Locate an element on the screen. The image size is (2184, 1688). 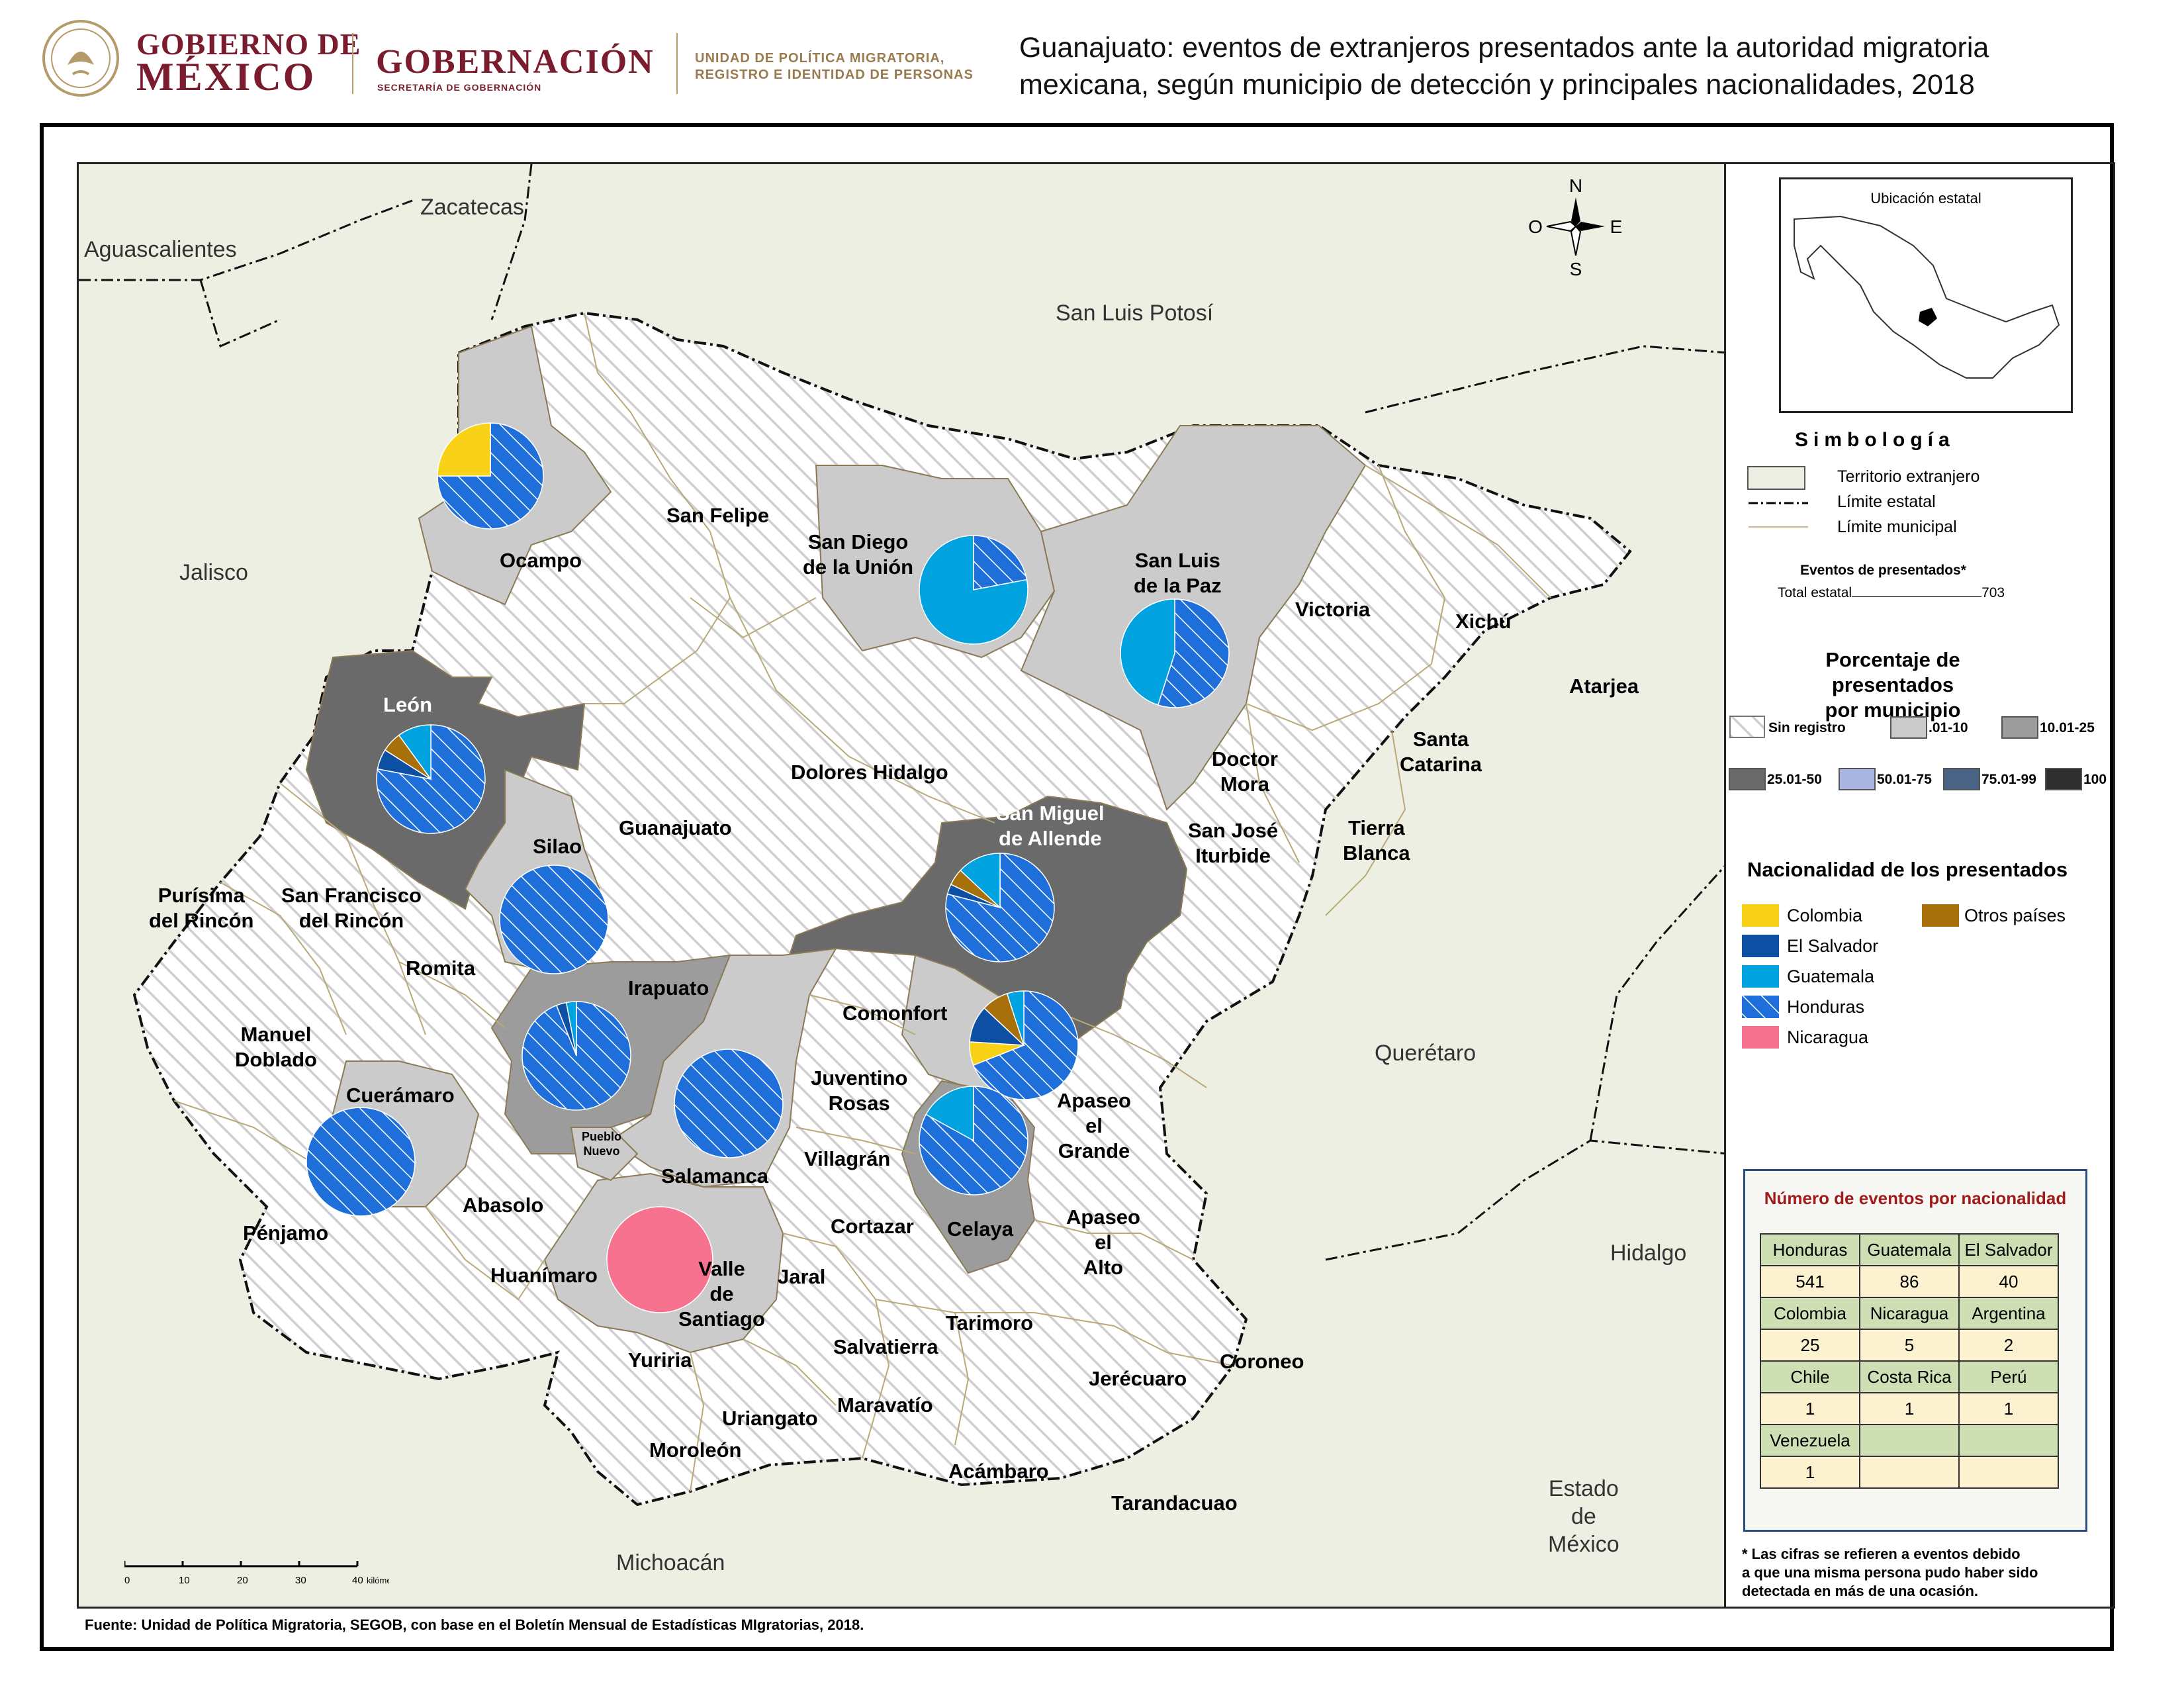
label-line: del Rincón is located at coordinates (351, 920).